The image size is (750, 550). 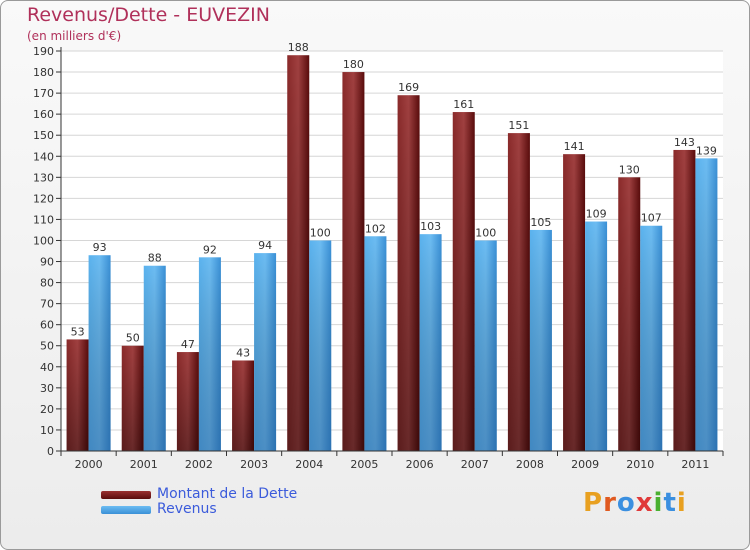 What do you see at coordinates (408, 87) in the screenshot?
I see `data-label-debt: 169` at bounding box center [408, 87].